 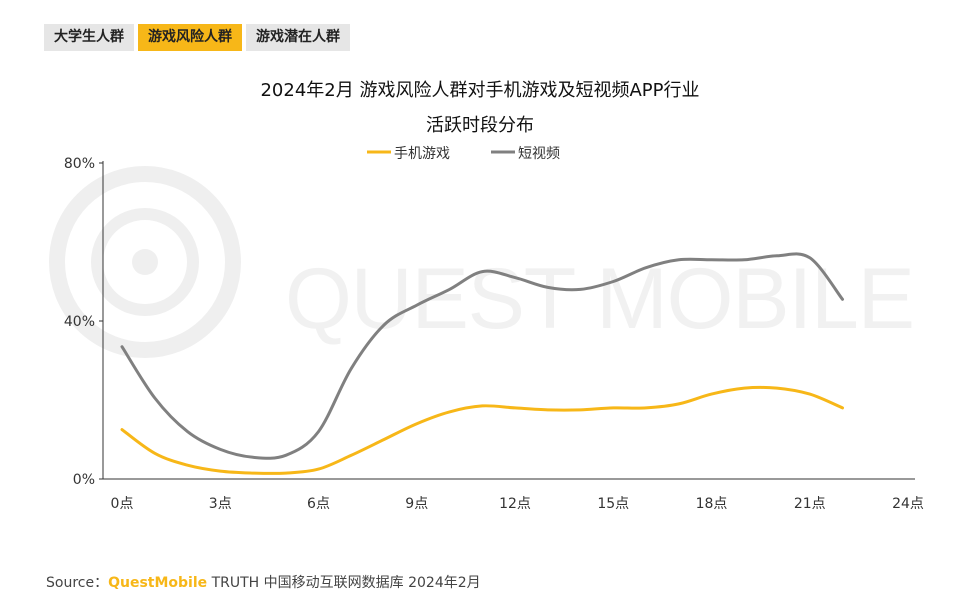 I want to click on legend-label-0: 手机游戏, so click(x=422, y=154).